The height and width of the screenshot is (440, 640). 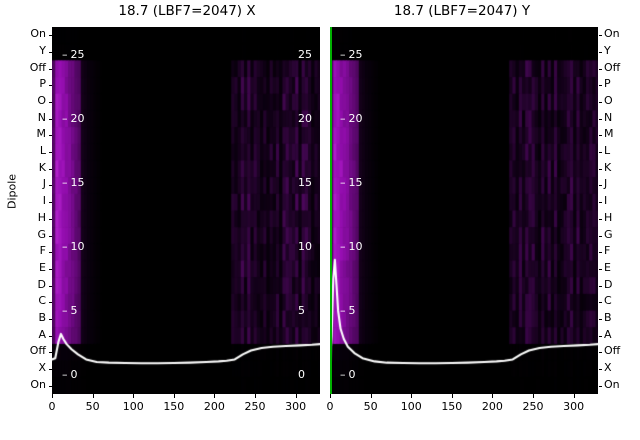 I want to click on x-tick-label-right-50: 50, so click(x=370, y=406).